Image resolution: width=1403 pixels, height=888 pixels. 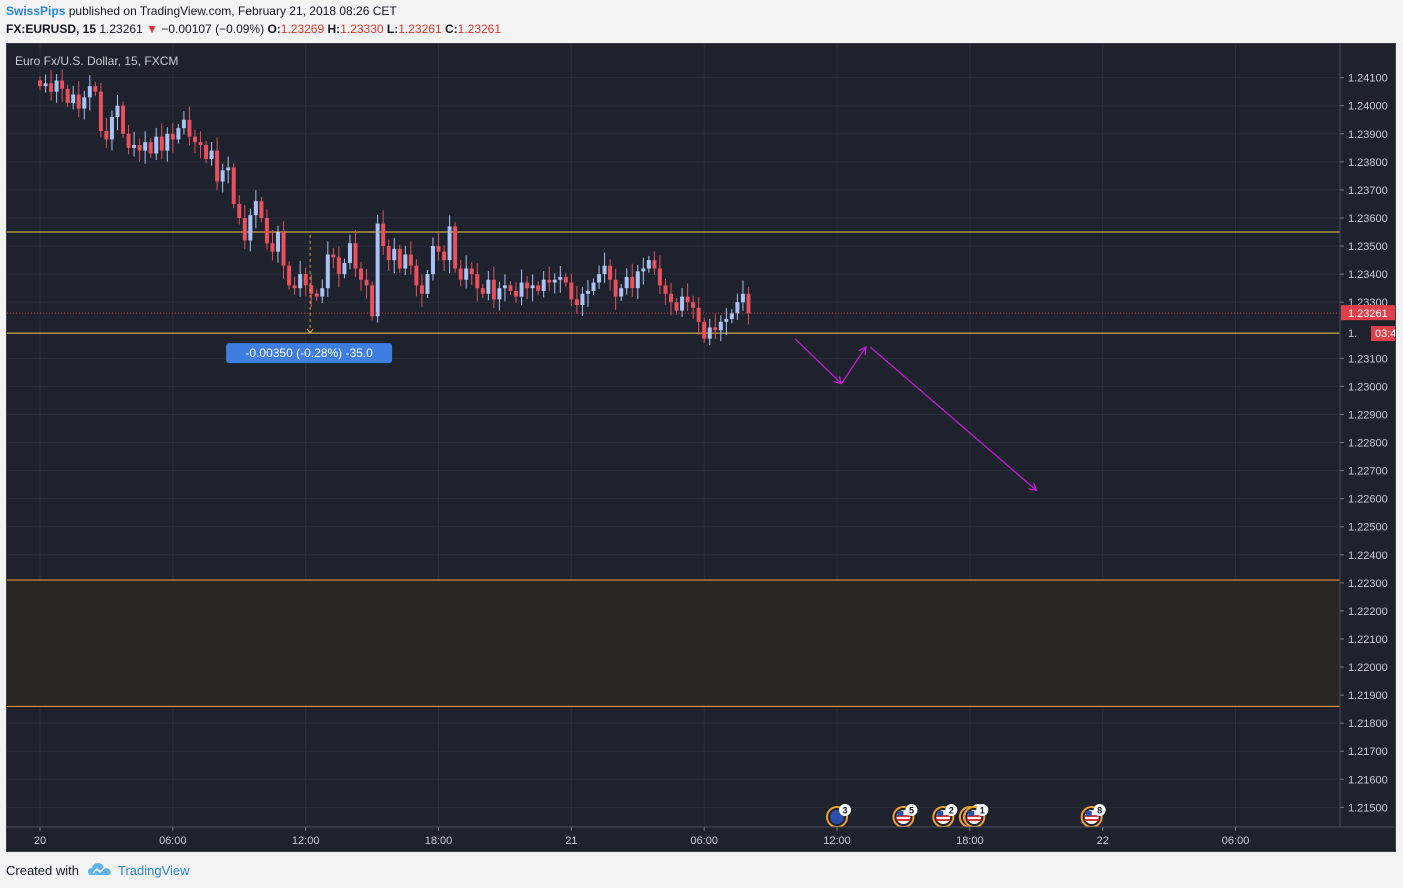 What do you see at coordinates (42, 870) in the screenshot?
I see `created-with-label: Created with` at bounding box center [42, 870].